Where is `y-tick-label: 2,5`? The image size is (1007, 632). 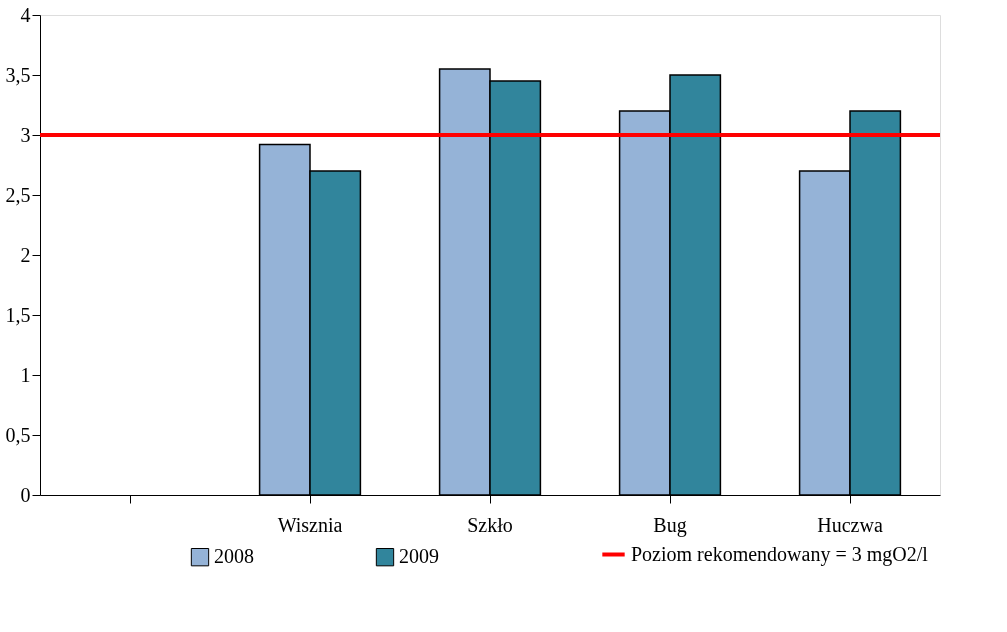
y-tick-label: 2,5 is located at coordinates (18, 194).